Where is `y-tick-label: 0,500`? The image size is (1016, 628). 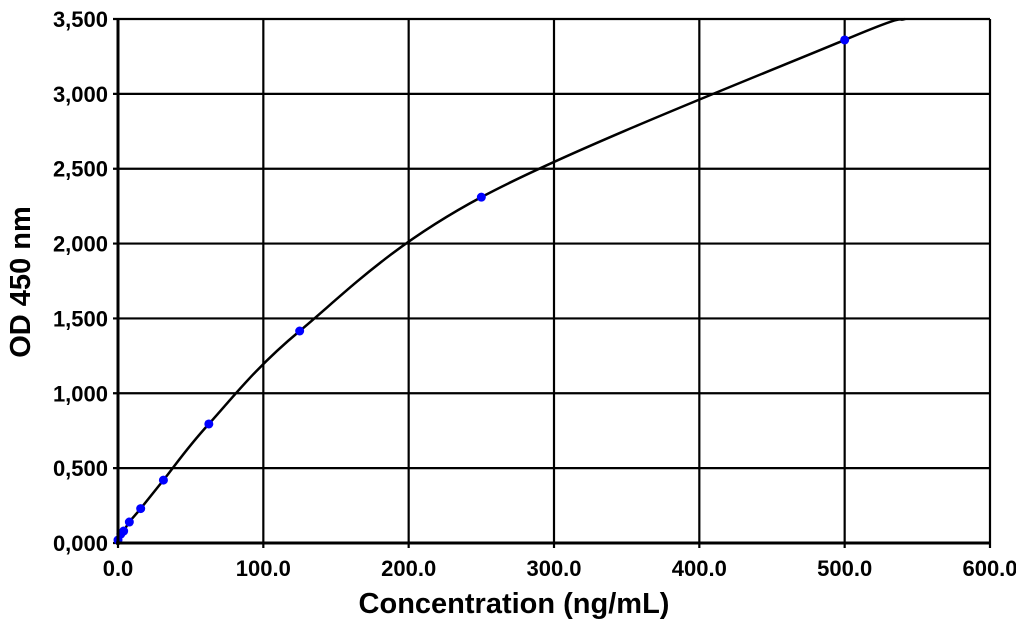 y-tick-label: 0,500 is located at coordinates (80, 468).